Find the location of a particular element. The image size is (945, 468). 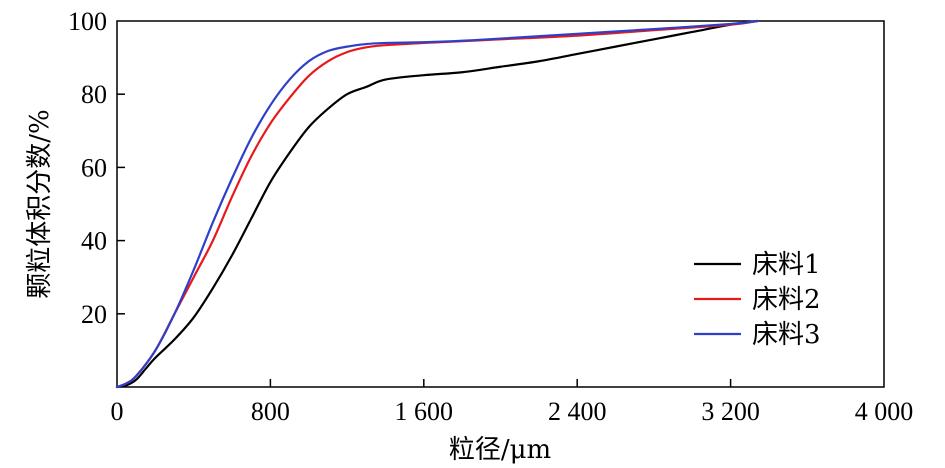

x-tick-label: 0 is located at coordinates (117, 411).